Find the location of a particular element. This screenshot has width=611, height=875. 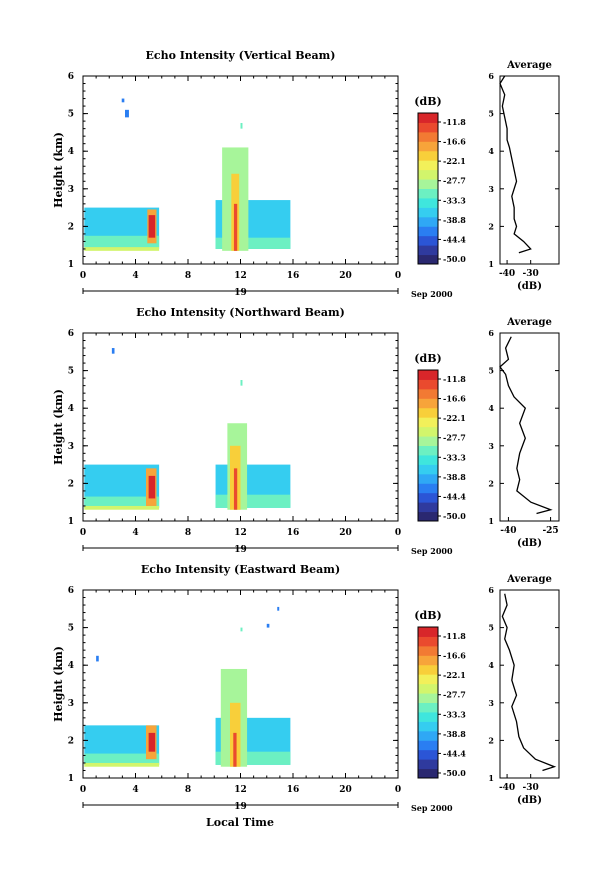

profile-x-tick-label: -30 is located at coordinates (531, 788).